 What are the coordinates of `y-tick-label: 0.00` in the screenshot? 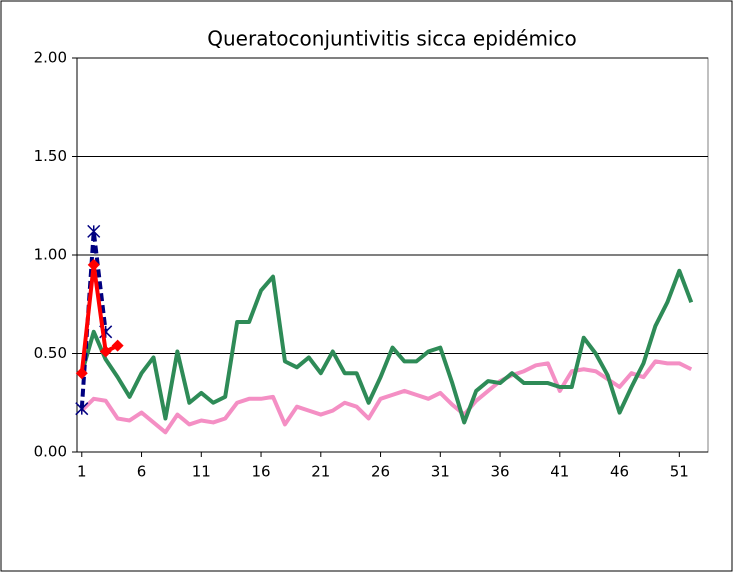 It's located at (50, 452).